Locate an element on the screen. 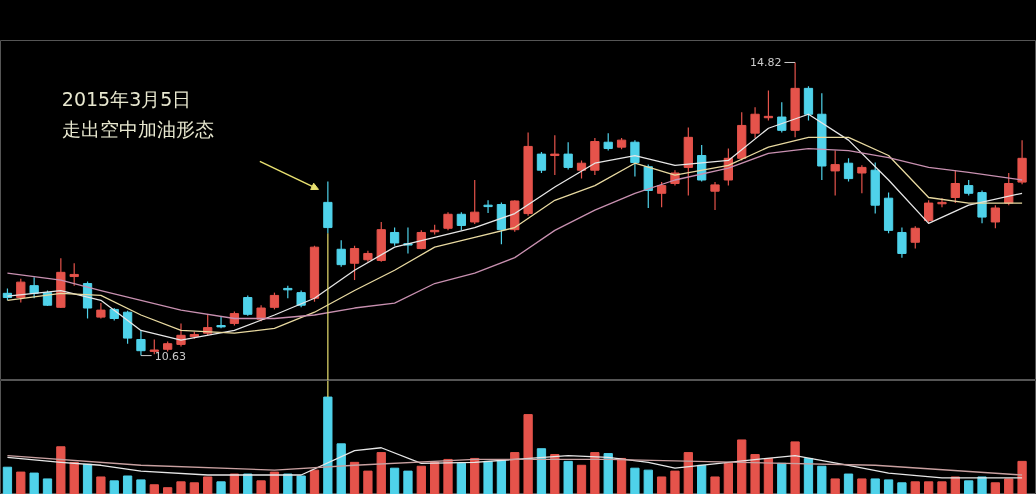 This screenshot has width=1036, height=494. annotation: 14.82 is located at coordinates (765, 63).